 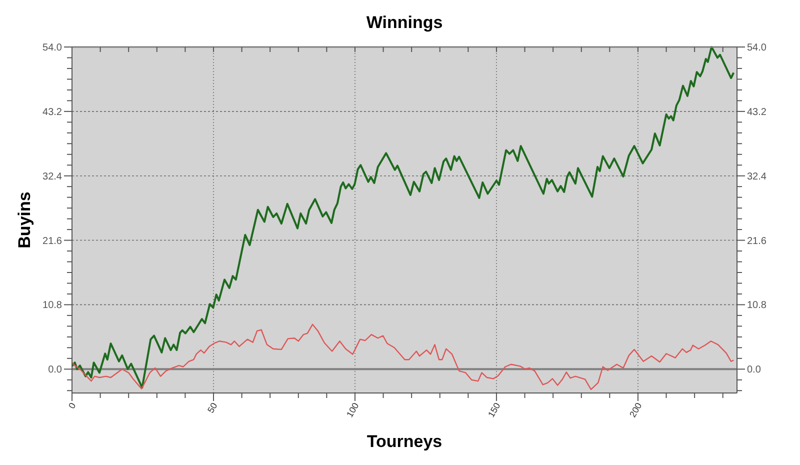 What do you see at coordinates (636, 410) in the screenshot?
I see `x-tick-label: 200` at bounding box center [636, 410].